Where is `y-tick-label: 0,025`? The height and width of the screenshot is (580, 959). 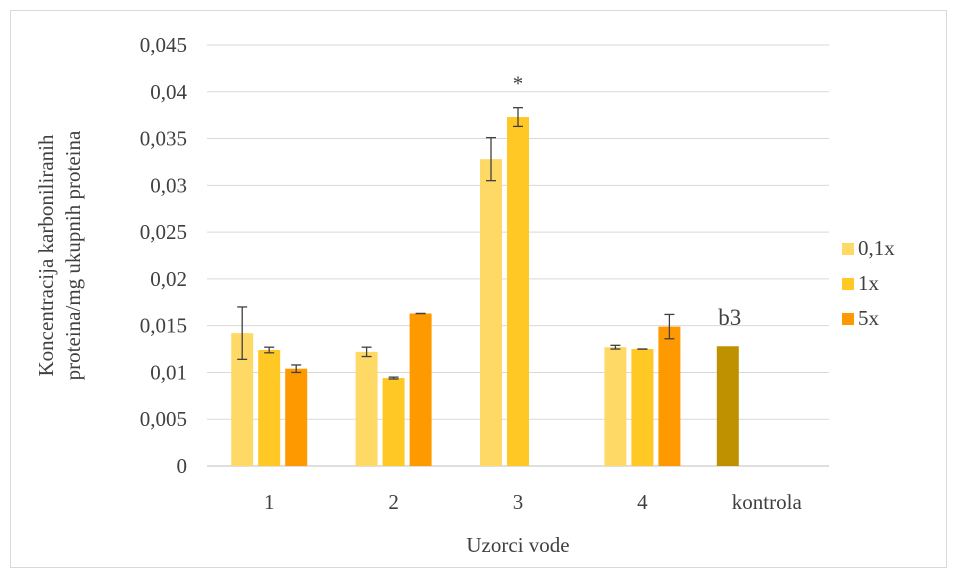 y-tick-label: 0,025 is located at coordinates (163, 232).